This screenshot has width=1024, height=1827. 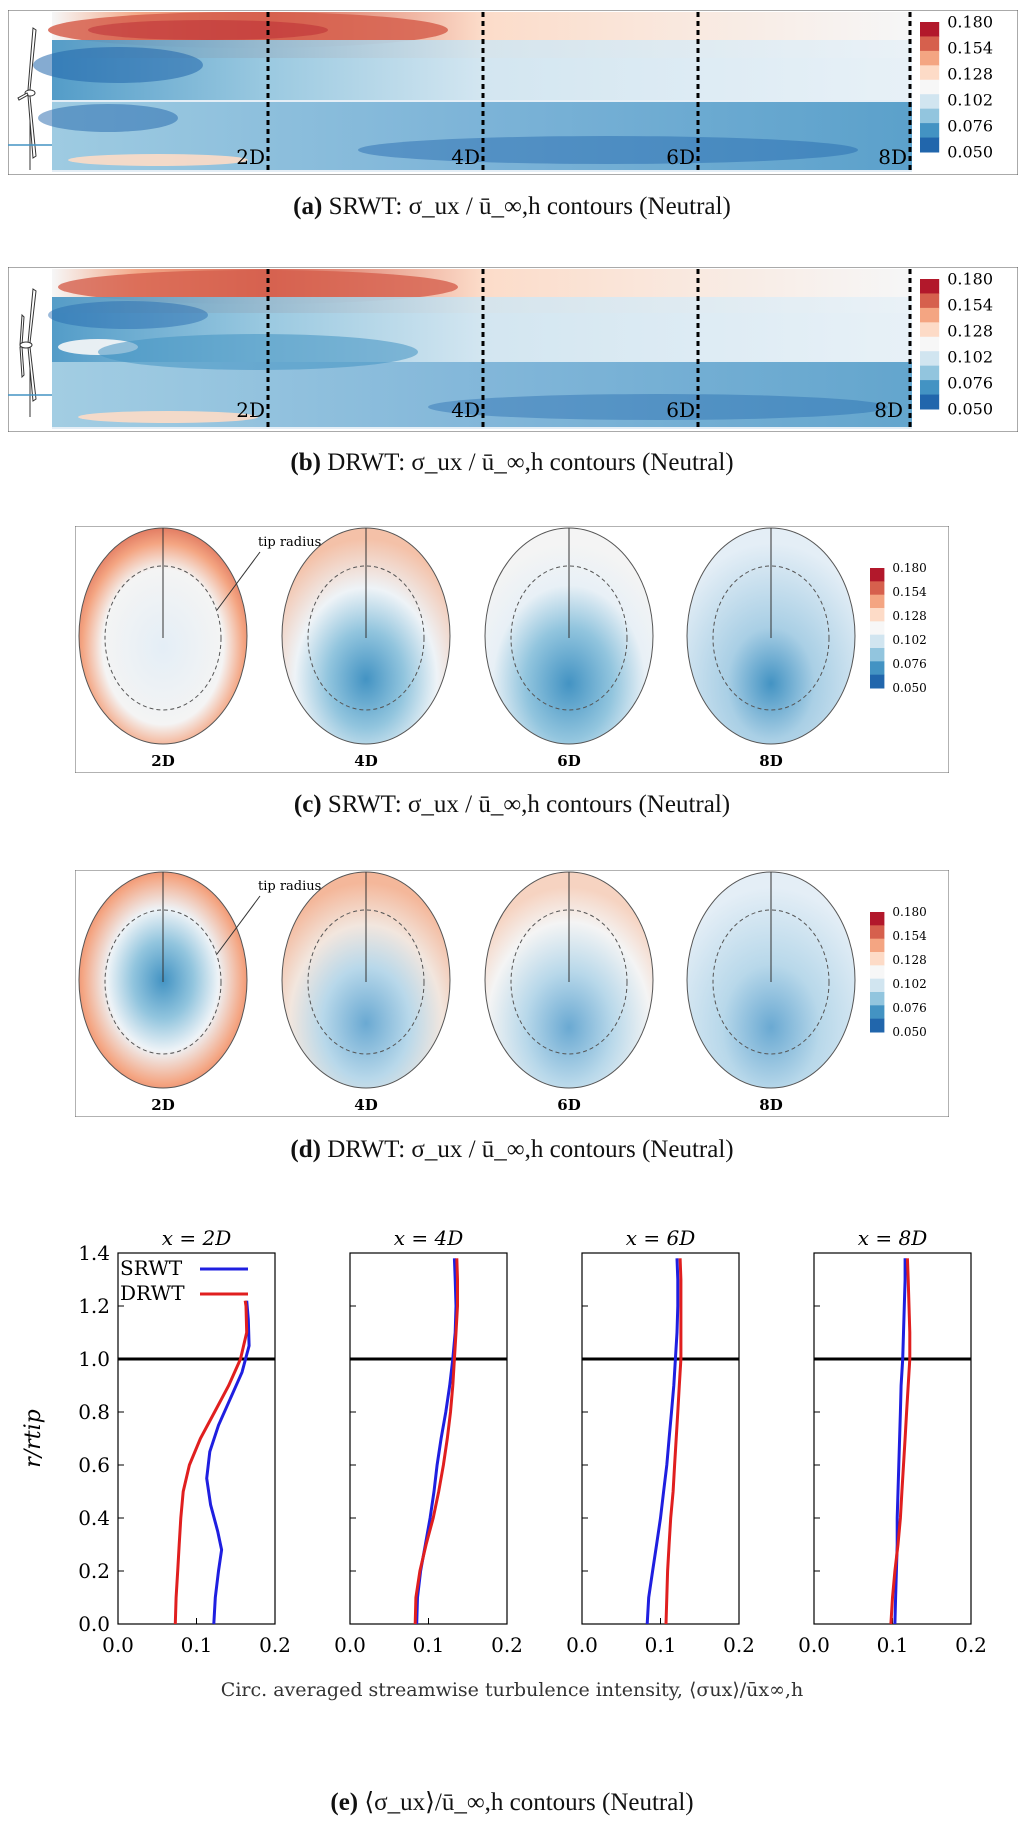 What do you see at coordinates (94, 1465) in the screenshot?
I see `y-tick-label: 0.6` at bounding box center [94, 1465].